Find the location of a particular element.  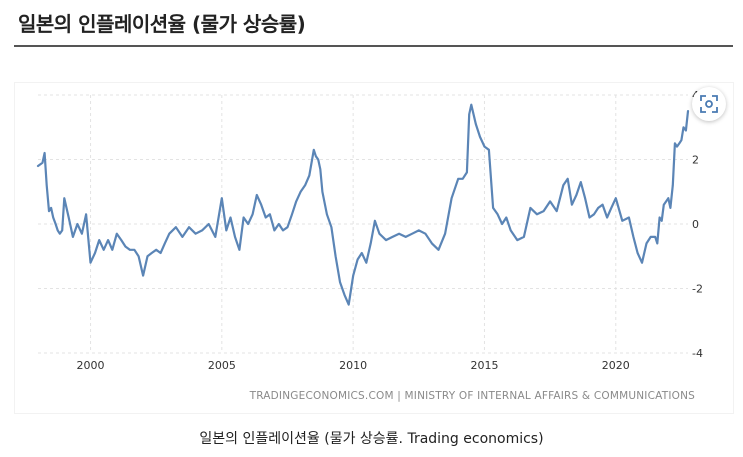

y-tick-label: 2 is located at coordinates (695, 160).